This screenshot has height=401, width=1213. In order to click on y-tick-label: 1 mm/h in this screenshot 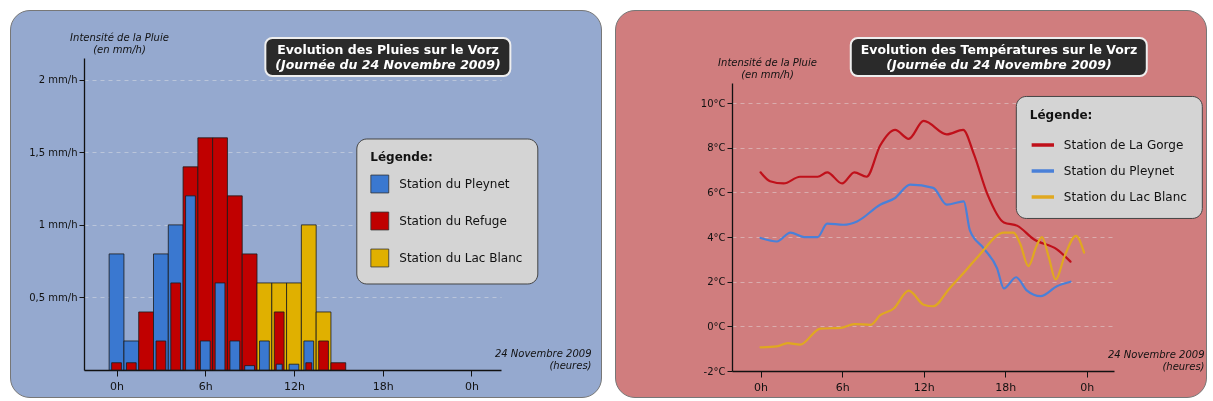, I will do `click(58, 225)`.